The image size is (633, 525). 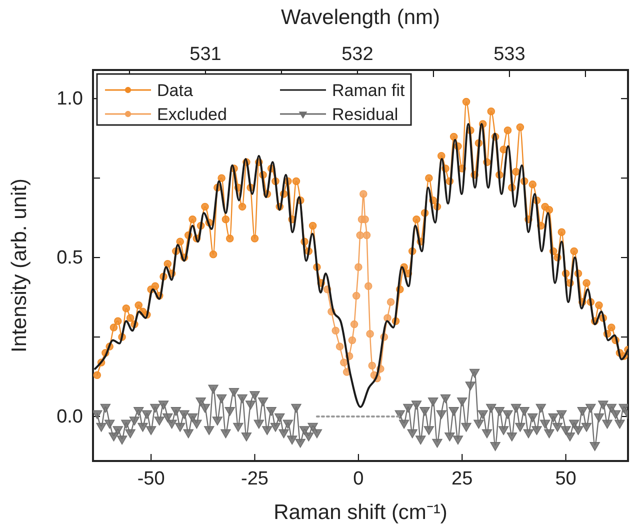 I want to click on x-axis-title: Raman shift (cm⁻¹), so click(x=361, y=512).